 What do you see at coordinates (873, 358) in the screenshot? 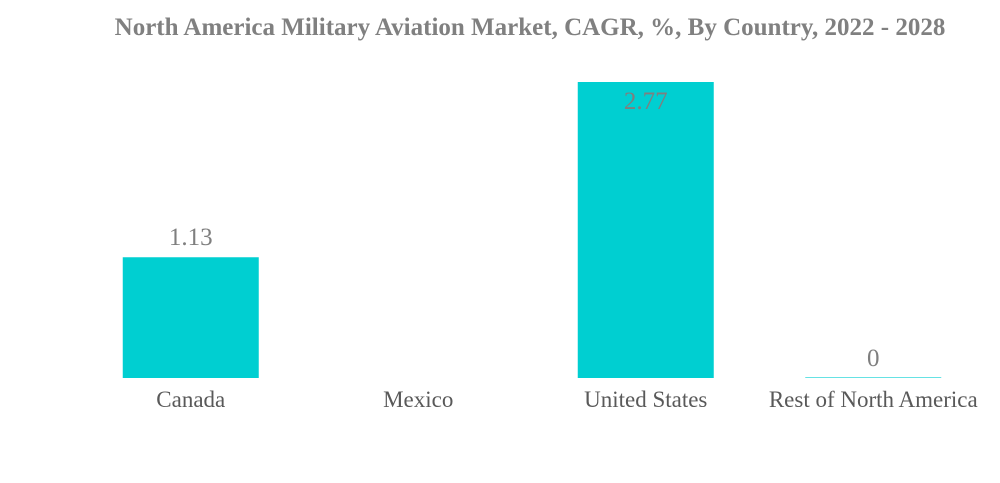
I see `value-label-rest-of-north-america: 0` at bounding box center [873, 358].